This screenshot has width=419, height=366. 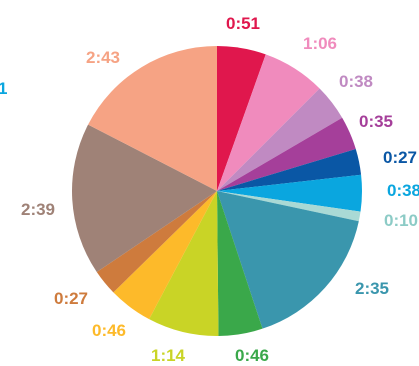 I want to click on data-label: 1:06, so click(x=320, y=43).